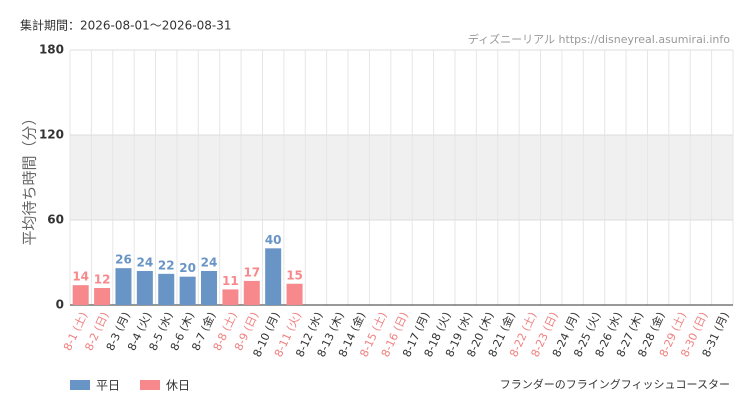  I want to click on y-tick-label: 180, so click(51, 50).